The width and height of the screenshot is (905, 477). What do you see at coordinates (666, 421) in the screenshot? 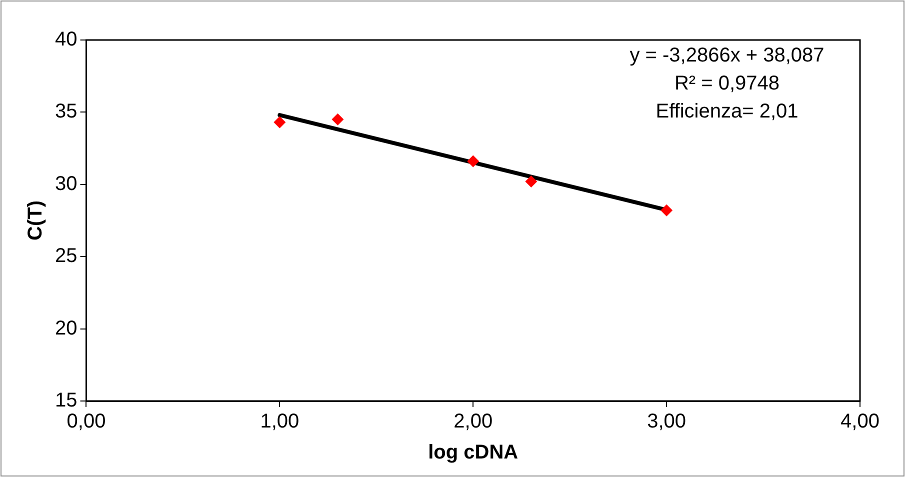
I see `x-tick-label: 3,00` at bounding box center [666, 421].